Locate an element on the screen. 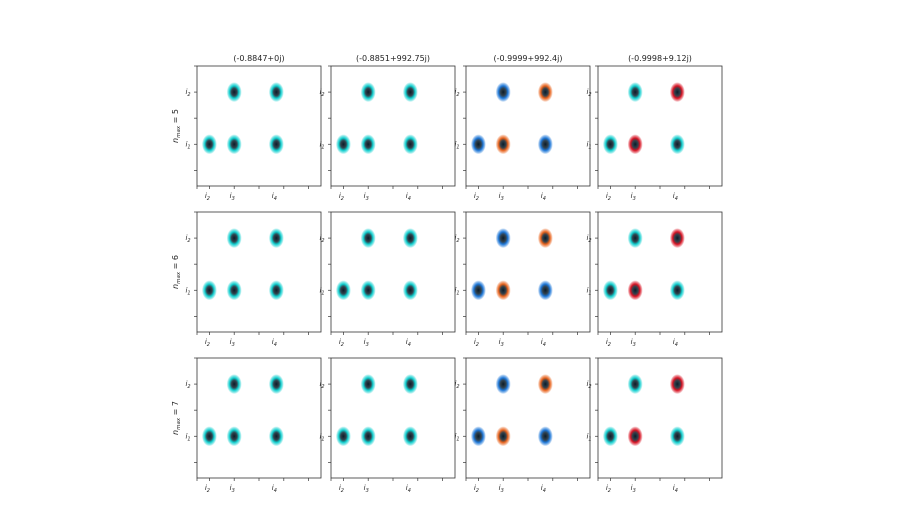 The image size is (897, 505). row-label: nmax = 7 is located at coordinates (176, 418).